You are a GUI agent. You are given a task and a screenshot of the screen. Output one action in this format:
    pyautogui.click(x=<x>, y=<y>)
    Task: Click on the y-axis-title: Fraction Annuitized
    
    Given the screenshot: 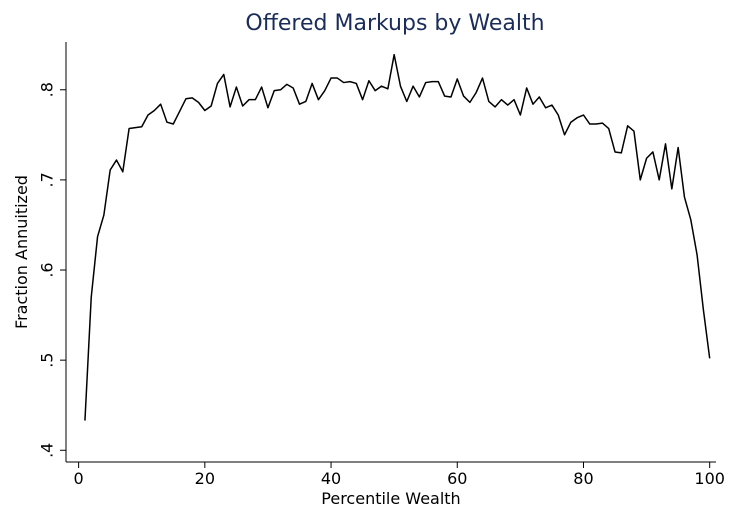 What is the action you would take?
    pyautogui.click(x=21, y=252)
    